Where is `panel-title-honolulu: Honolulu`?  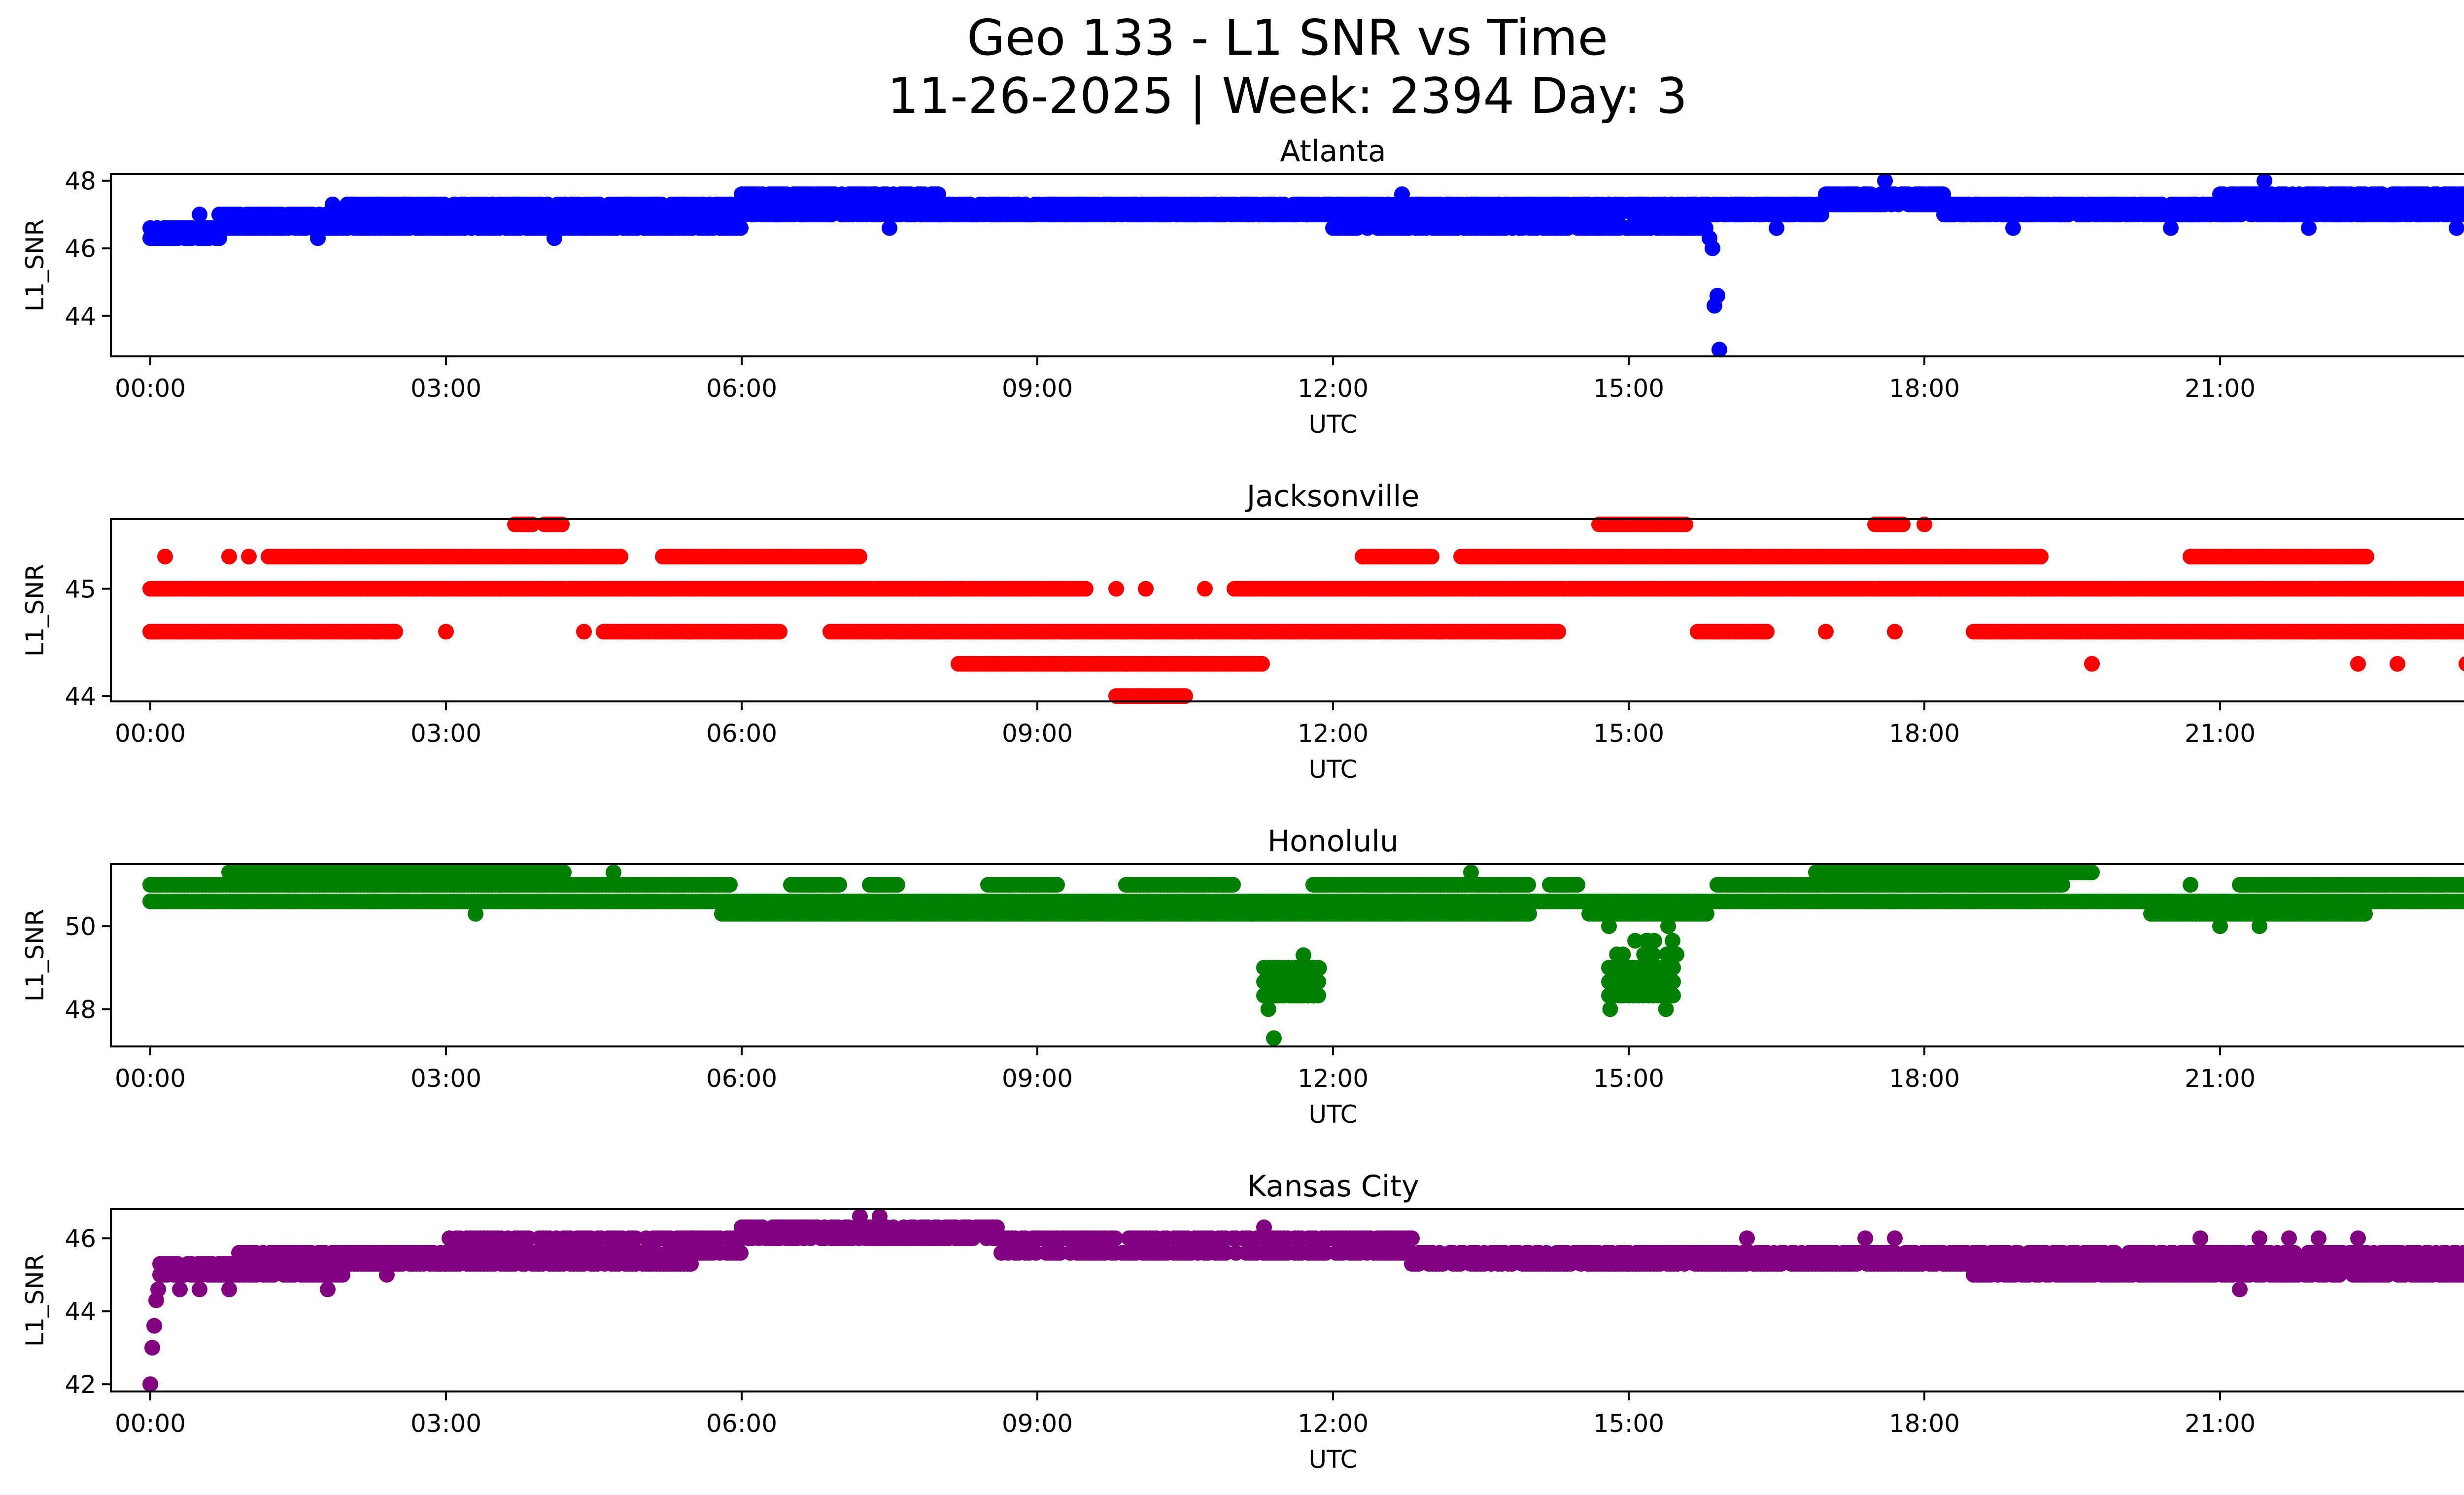 panel-title-honolulu: Honolulu is located at coordinates (1333, 841).